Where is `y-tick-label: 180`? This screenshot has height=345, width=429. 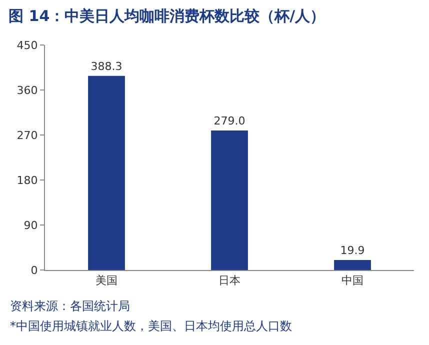 y-tick-label: 180 is located at coordinates (27, 180).